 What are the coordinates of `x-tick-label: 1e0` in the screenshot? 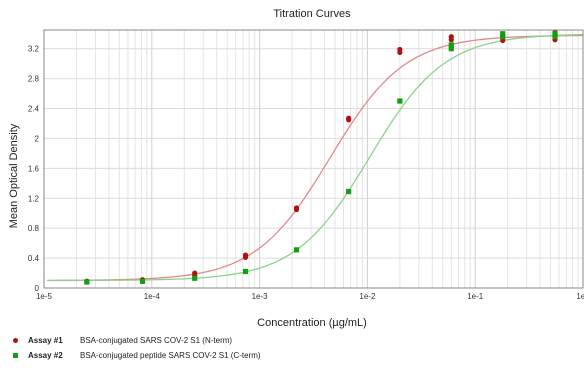 It's located at (580, 296).